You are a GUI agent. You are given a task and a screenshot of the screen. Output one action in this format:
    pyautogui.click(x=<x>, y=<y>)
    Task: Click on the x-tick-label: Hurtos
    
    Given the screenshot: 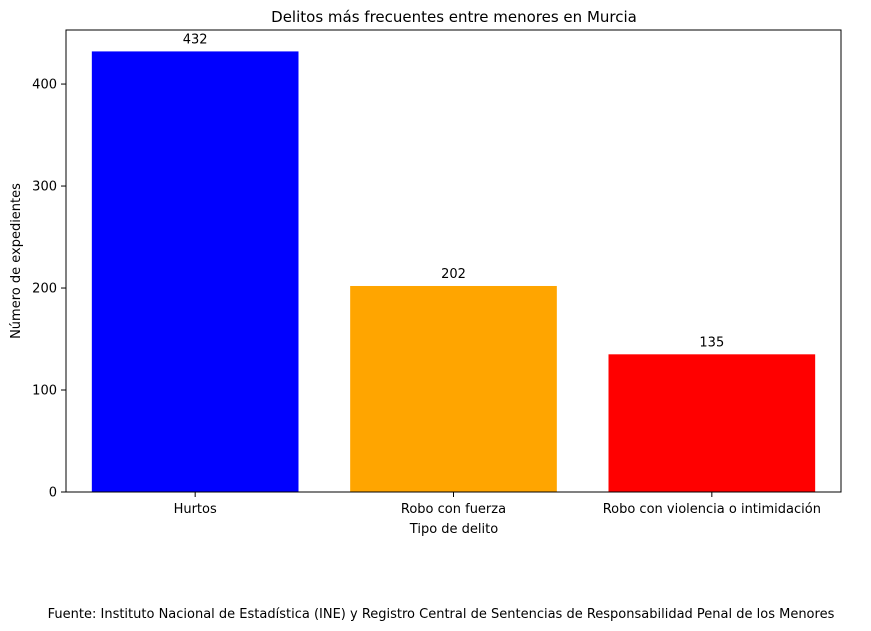 What is the action you would take?
    pyautogui.click(x=195, y=509)
    